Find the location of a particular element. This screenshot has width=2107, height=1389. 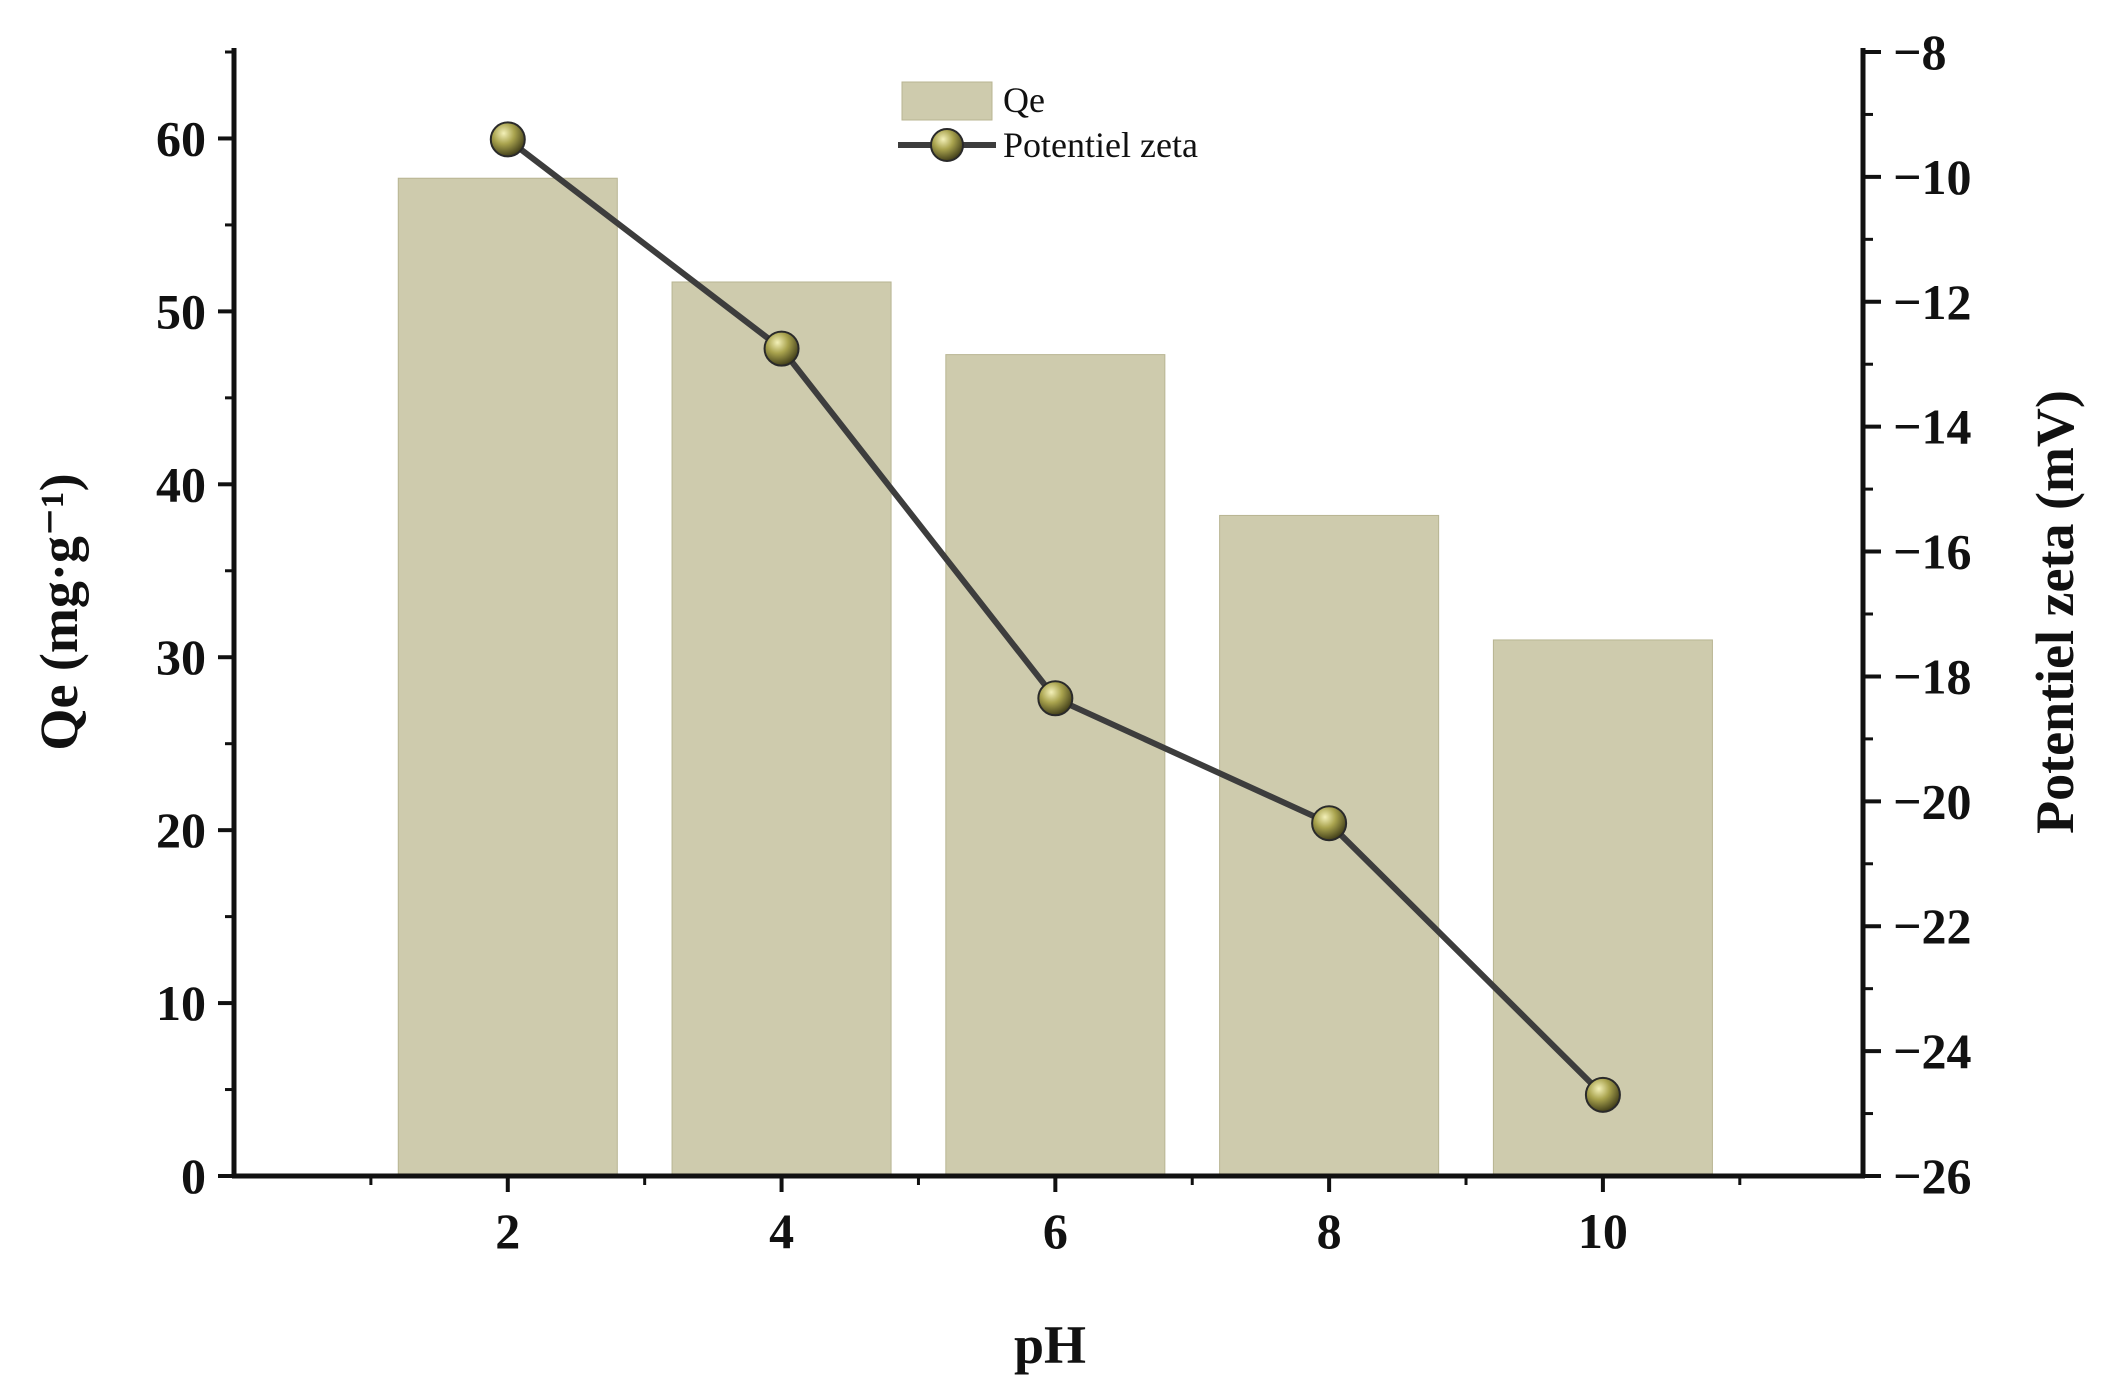

y2-tick-label-0: −26 is located at coordinates (1932, 1176).